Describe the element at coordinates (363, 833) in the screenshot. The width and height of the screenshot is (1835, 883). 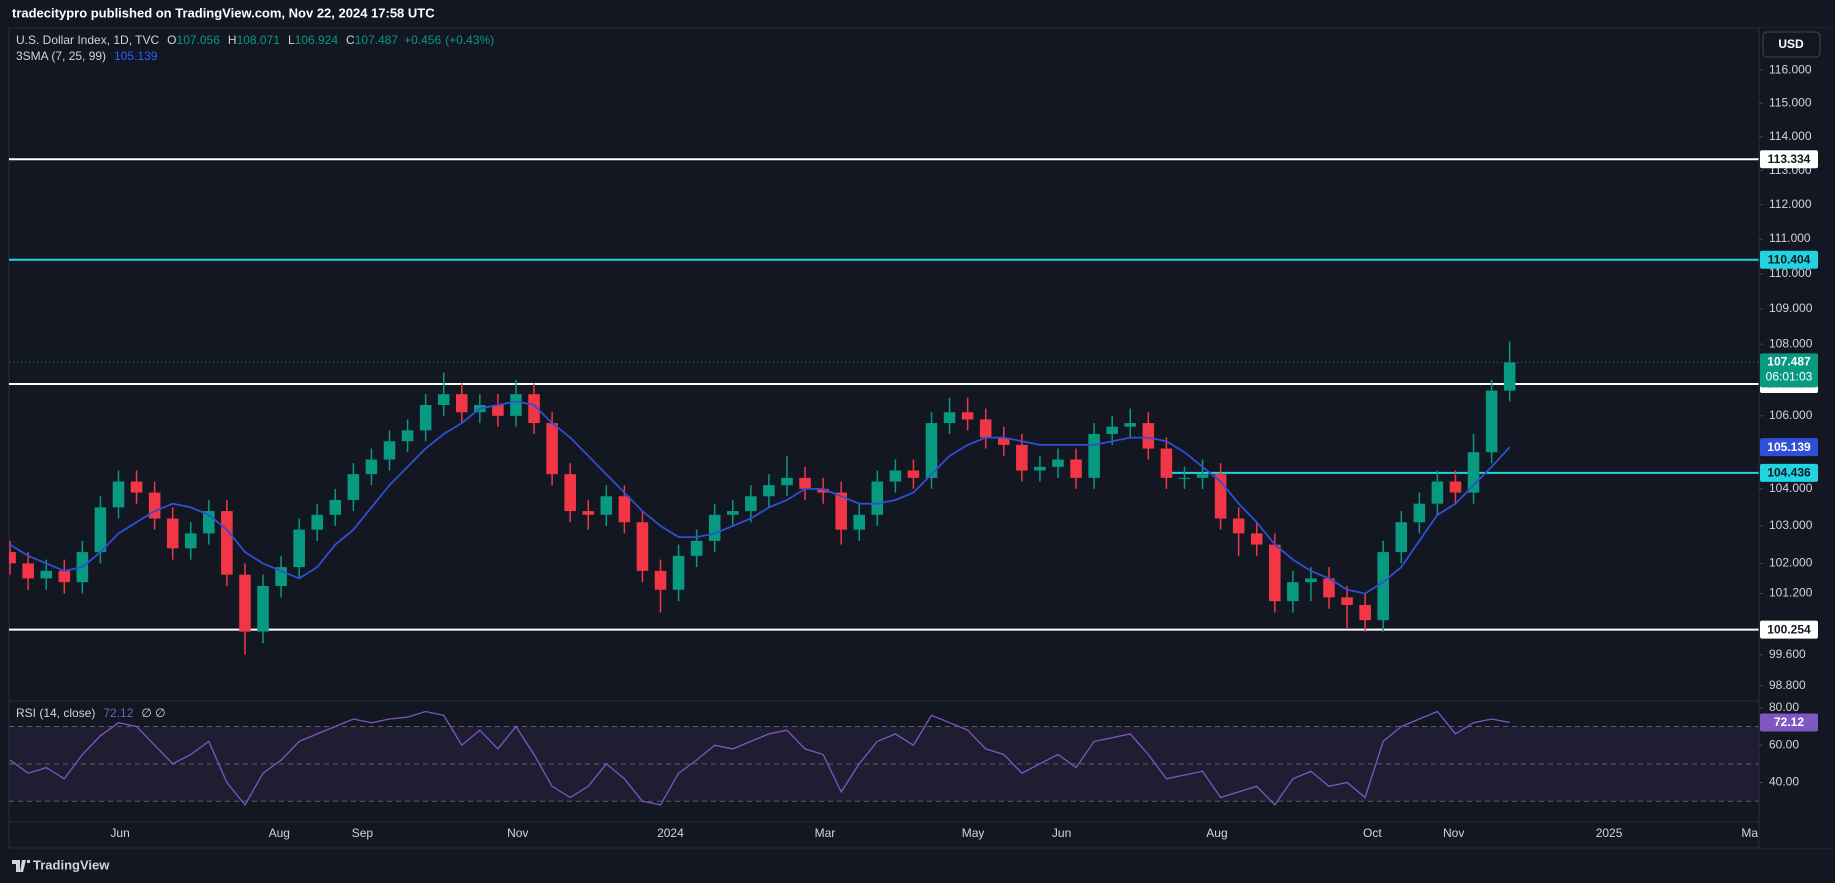
I see `x-tick-label: Sep` at that location.